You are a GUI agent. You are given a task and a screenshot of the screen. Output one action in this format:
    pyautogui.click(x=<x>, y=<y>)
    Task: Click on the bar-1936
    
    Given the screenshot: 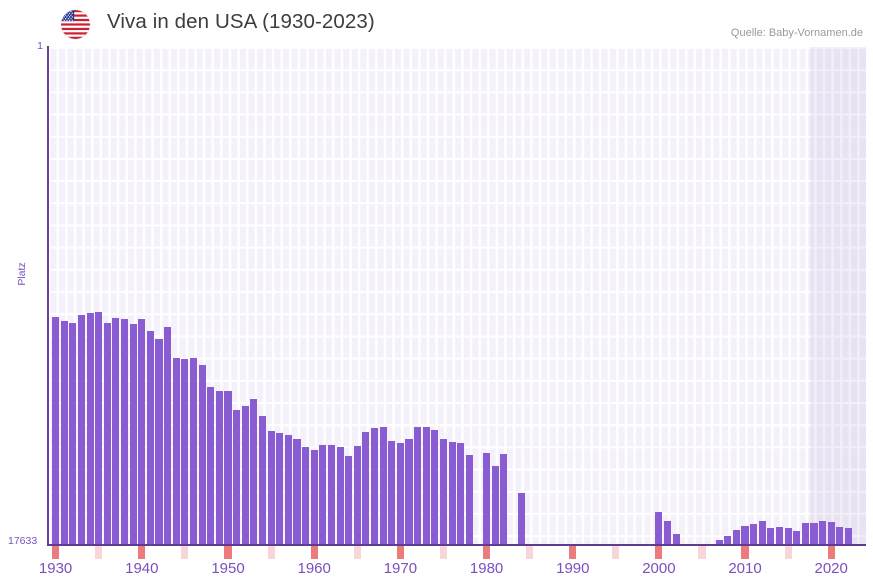 What is the action you would take?
    pyautogui.click(x=107, y=434)
    